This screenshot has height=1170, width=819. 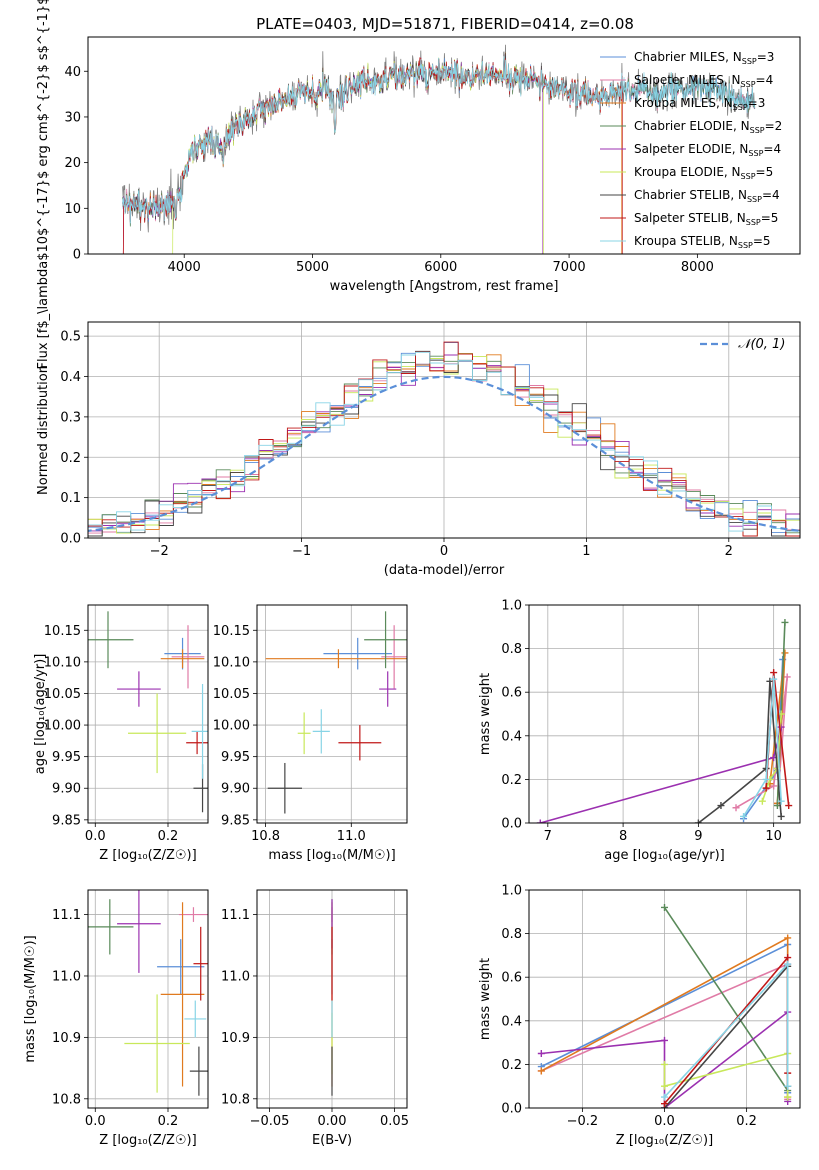 I want to click on y-tick-label: 0.1, so click(x=70, y=498).